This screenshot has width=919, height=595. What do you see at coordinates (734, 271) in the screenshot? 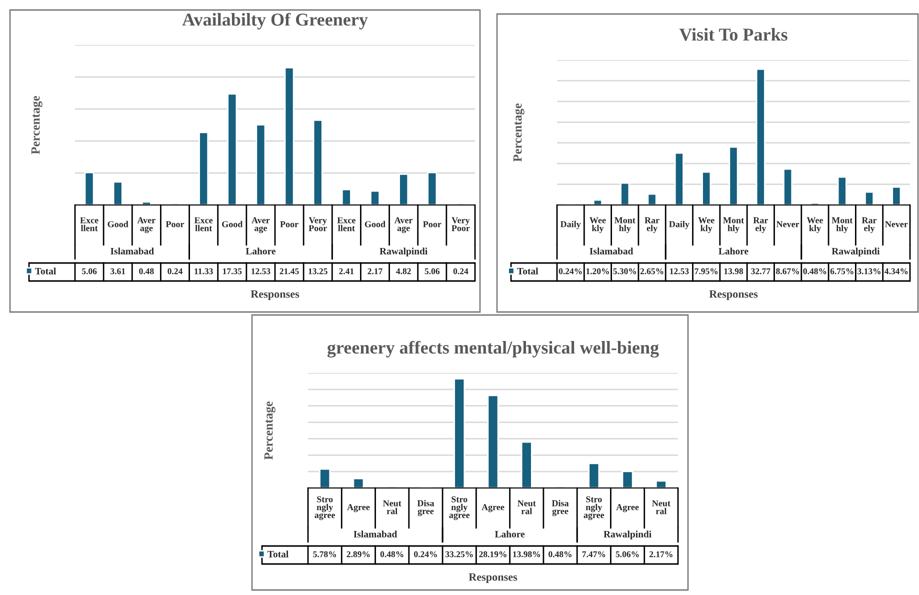
I see `data-label: 13.98` at bounding box center [734, 271].